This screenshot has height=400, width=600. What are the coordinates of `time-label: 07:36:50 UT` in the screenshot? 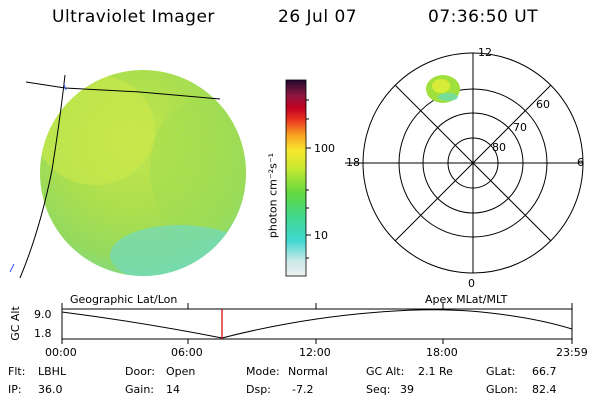 It's located at (483, 17).